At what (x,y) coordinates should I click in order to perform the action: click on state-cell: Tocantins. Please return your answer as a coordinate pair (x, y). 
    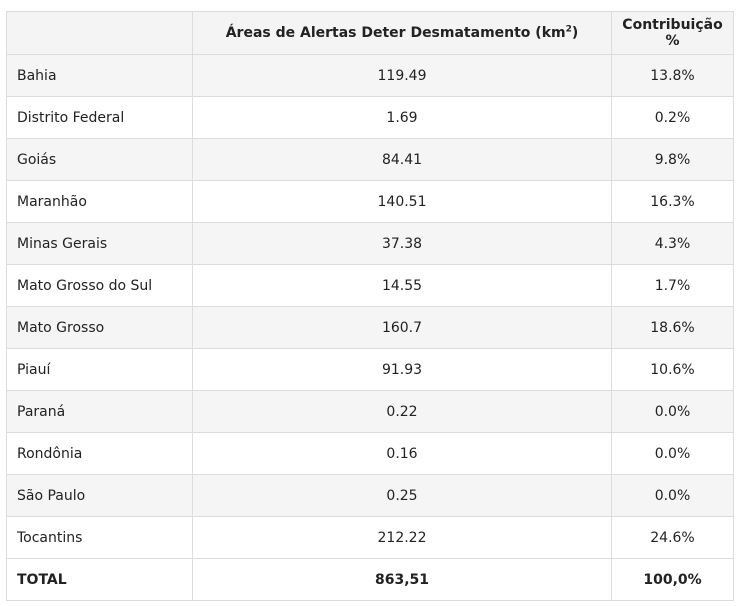
    Looking at the image, I should click on (99, 537).